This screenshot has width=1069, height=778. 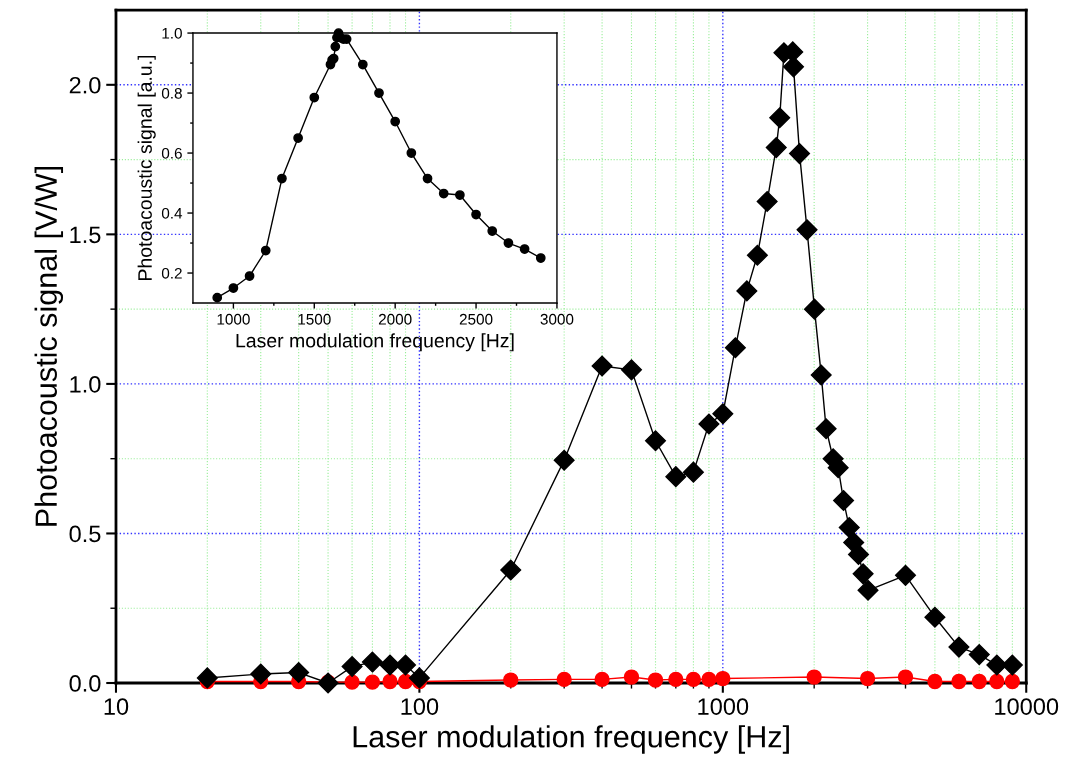 What do you see at coordinates (85, 85) in the screenshot?
I see `y-tick-label: 2.0` at bounding box center [85, 85].